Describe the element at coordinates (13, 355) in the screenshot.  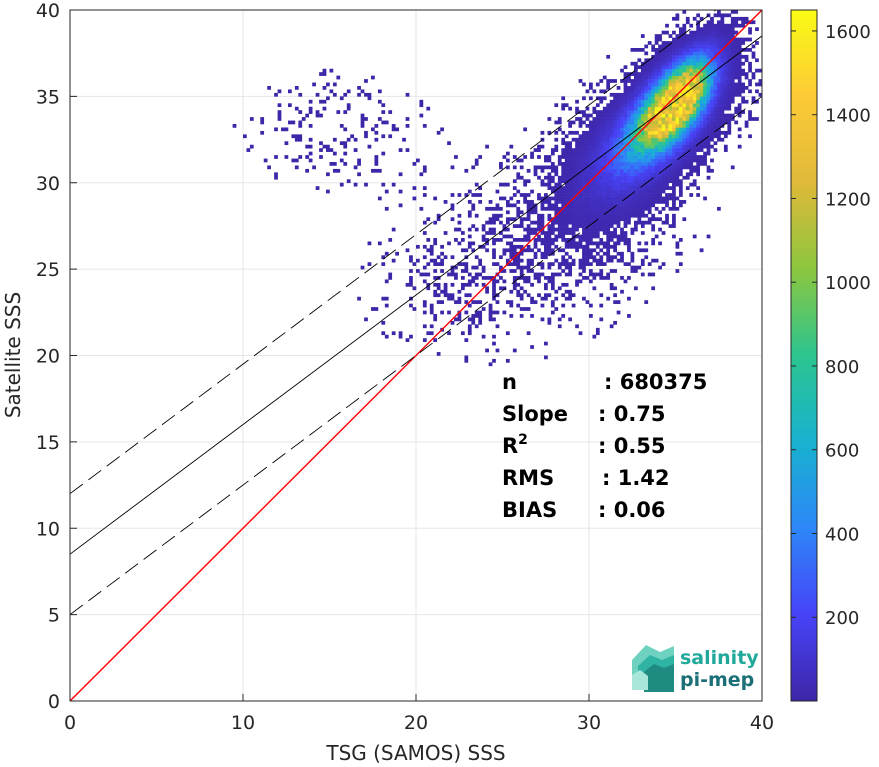
I see `y-axis-title: Satellite SSS` at that location.